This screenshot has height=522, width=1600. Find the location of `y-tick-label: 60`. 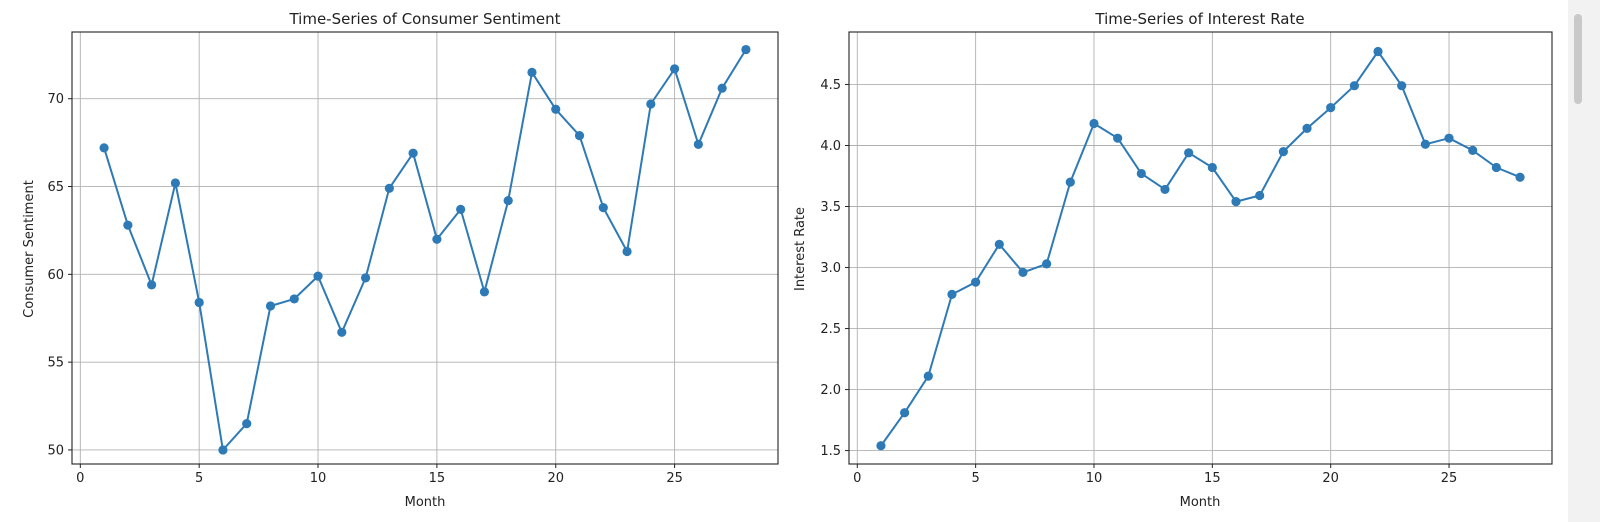

y-tick-label: 60 is located at coordinates (55, 275).